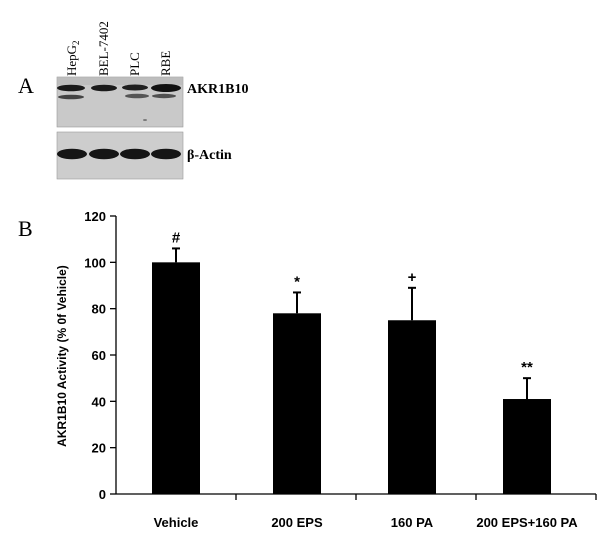 Image resolution: width=599 pixels, height=537 pixels. What do you see at coordinates (527, 367) in the screenshot?
I see `significance-marker: **` at bounding box center [527, 367].